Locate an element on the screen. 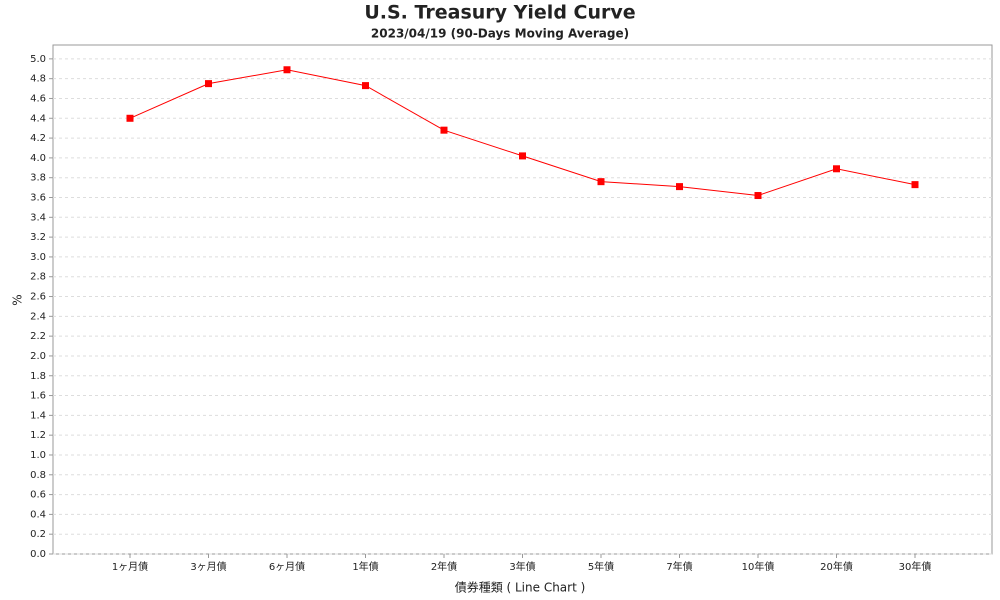 Image resolution: width=1000 pixels, height=600 pixels. y-tick-label: 0.8 is located at coordinates (38, 475).